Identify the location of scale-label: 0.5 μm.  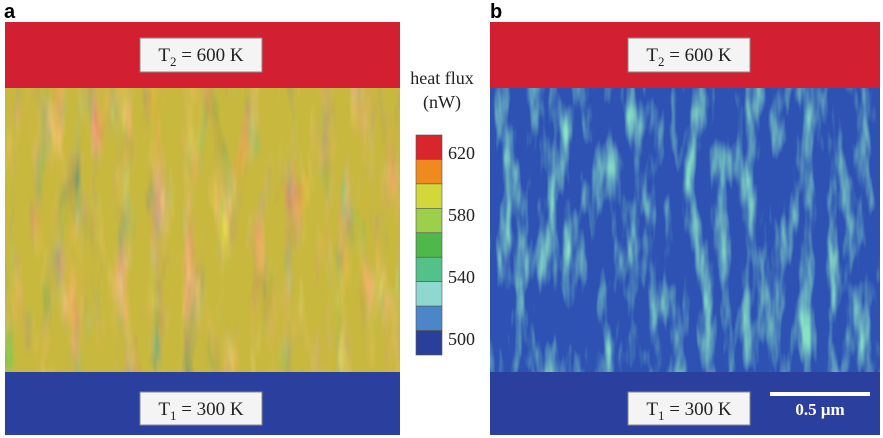
(819, 409).